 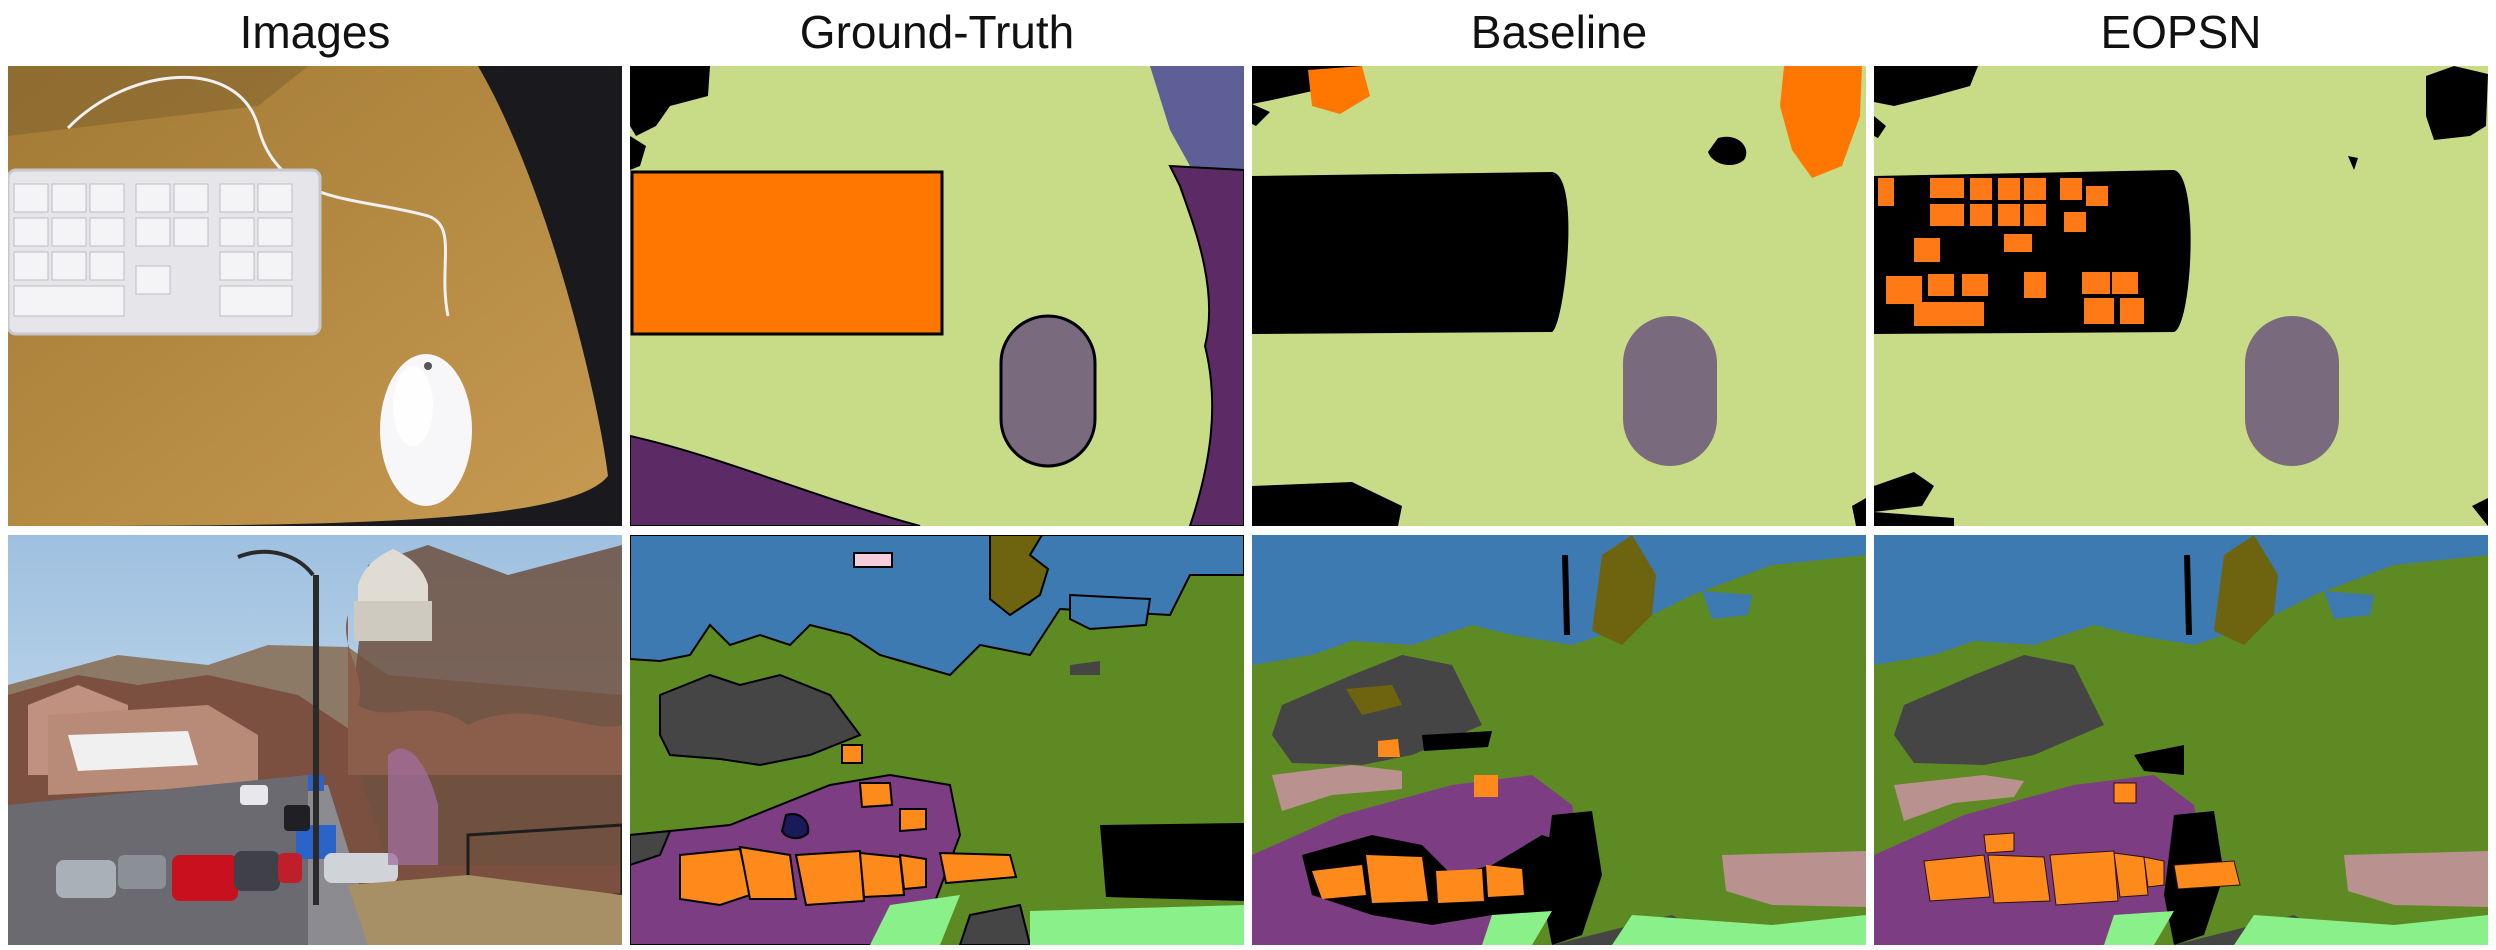 I want to click on column-header-images: Images, so click(x=315, y=32).